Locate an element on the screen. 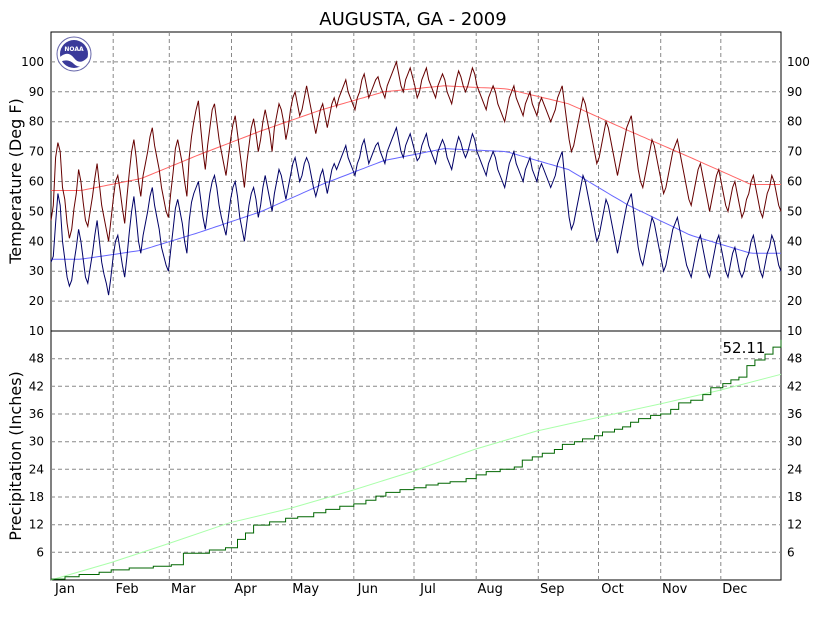 The width and height of the screenshot is (830, 620). month-label-jul: Jul is located at coordinates (427, 589).